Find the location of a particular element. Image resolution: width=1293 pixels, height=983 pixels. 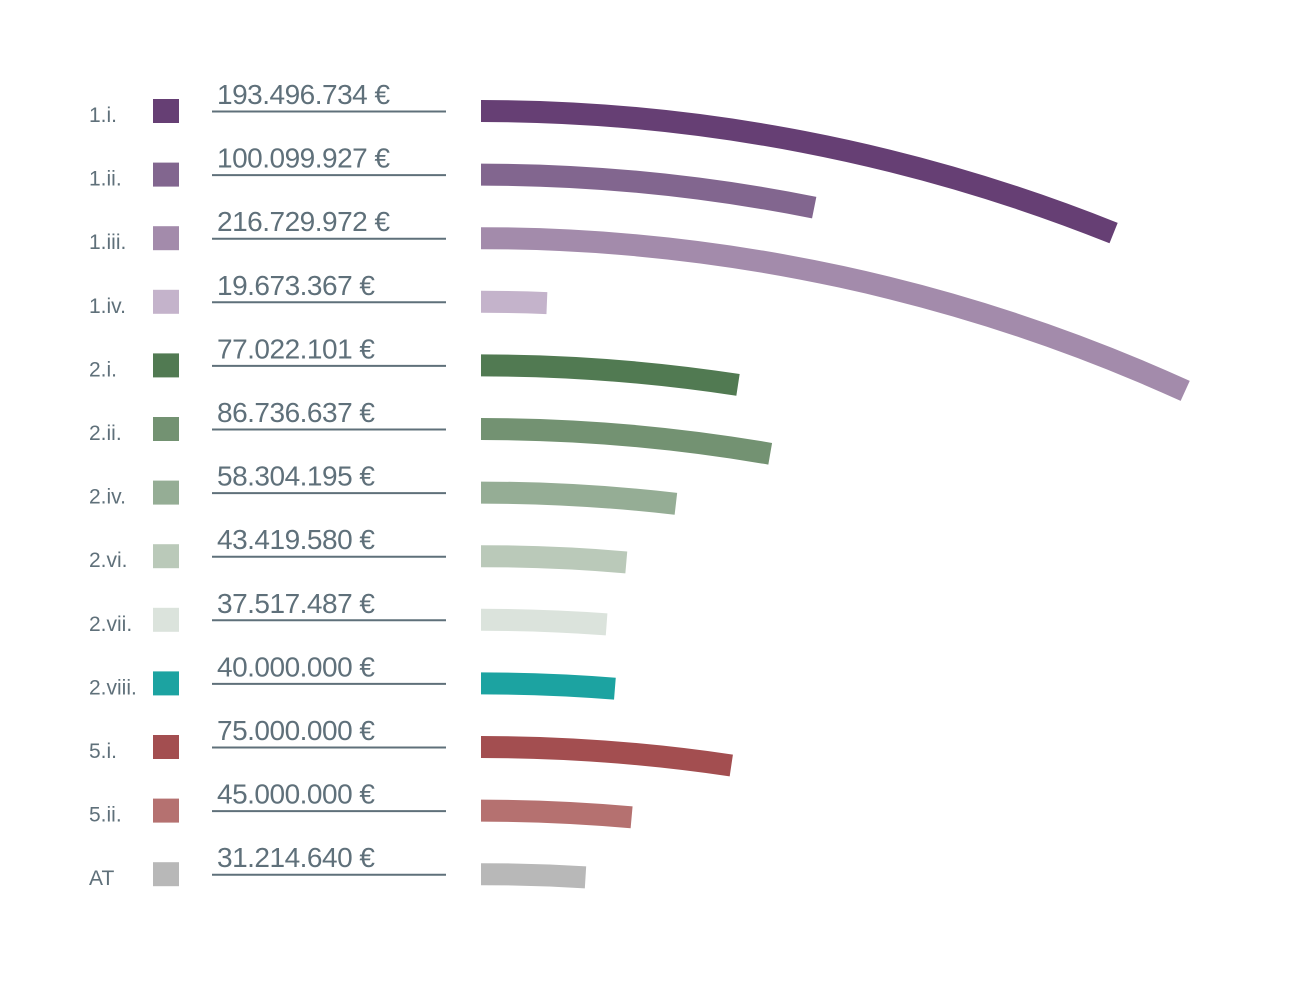

value-label: 58.304.195 € is located at coordinates (296, 476).